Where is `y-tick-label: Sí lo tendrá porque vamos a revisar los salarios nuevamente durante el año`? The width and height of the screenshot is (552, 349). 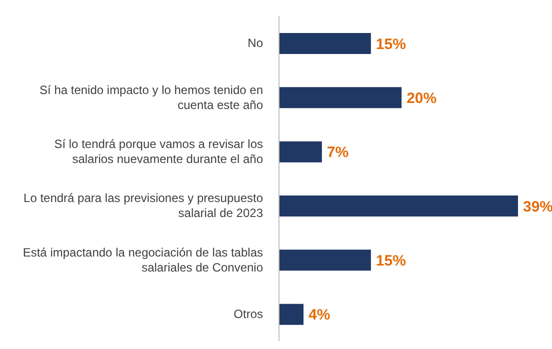 y-tick-label: Sí lo tendrá porque vamos a revisar los salarios nuevamente durante el año is located at coordinates (159, 151).